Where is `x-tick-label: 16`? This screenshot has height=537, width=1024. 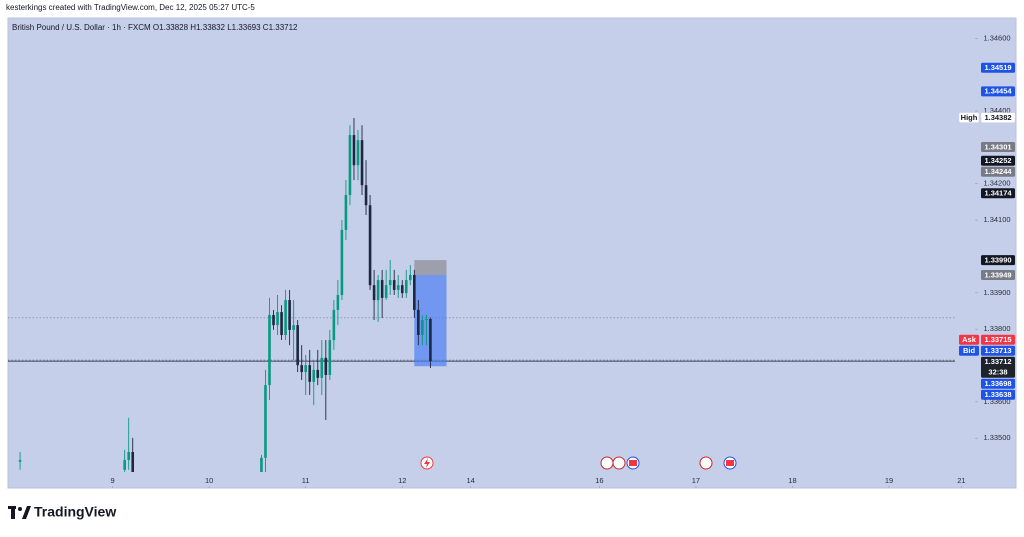 x-tick-label: 16 is located at coordinates (599, 480).